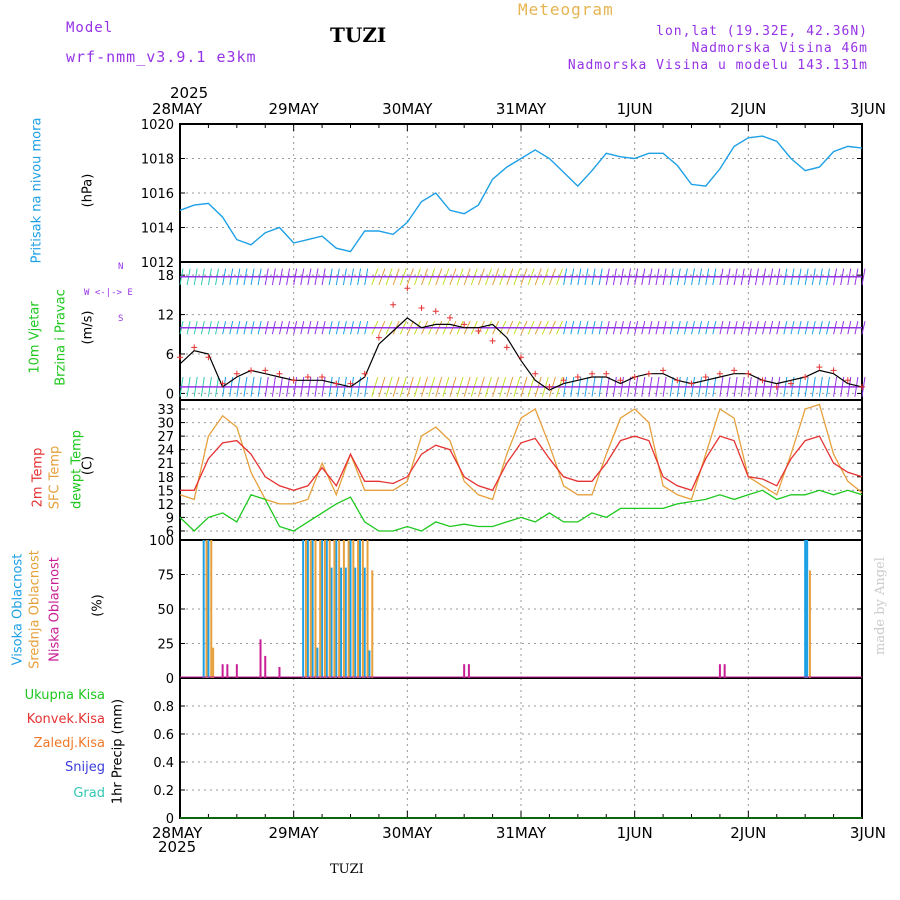 The image size is (900, 900). Describe the element at coordinates (157, 160) in the screenshot. I see `y-tick-label: 1018` at that location.